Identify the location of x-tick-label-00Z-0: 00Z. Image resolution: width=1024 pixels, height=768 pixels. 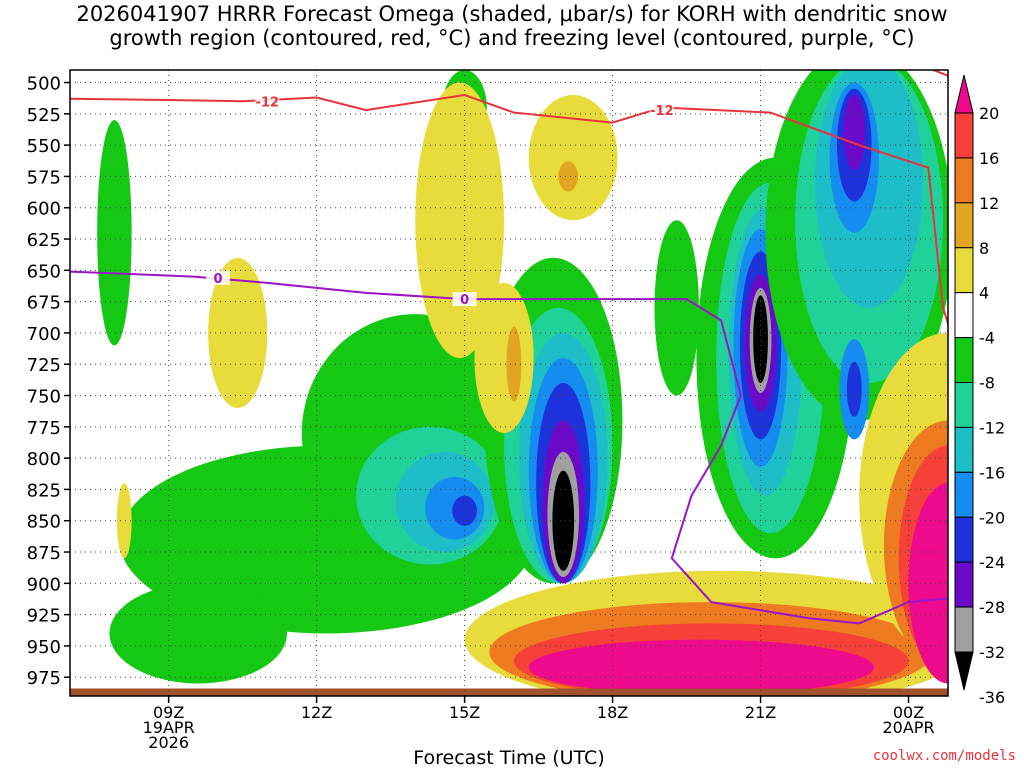
(908, 712).